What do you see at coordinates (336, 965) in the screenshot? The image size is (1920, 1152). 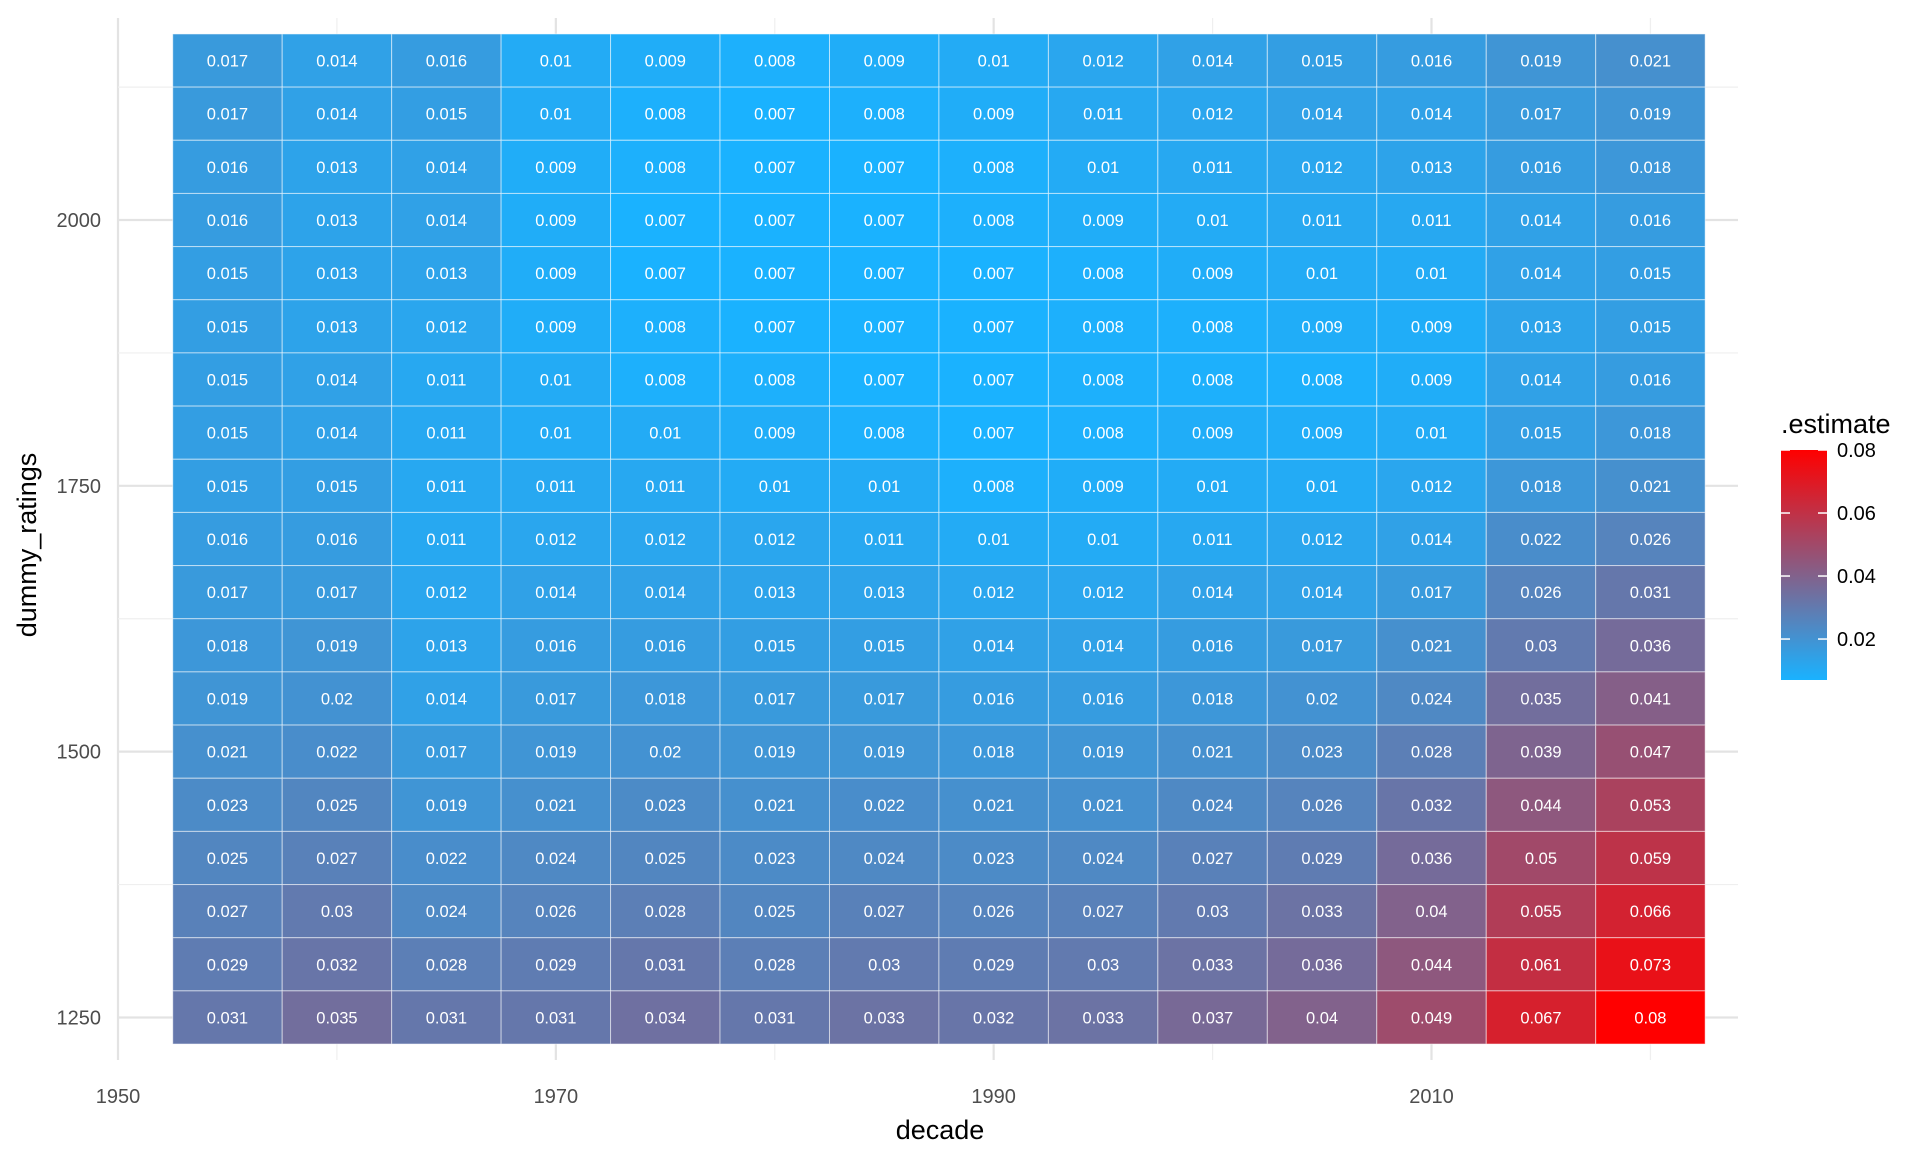 I see `cell-value-label: 0.032` at bounding box center [336, 965].